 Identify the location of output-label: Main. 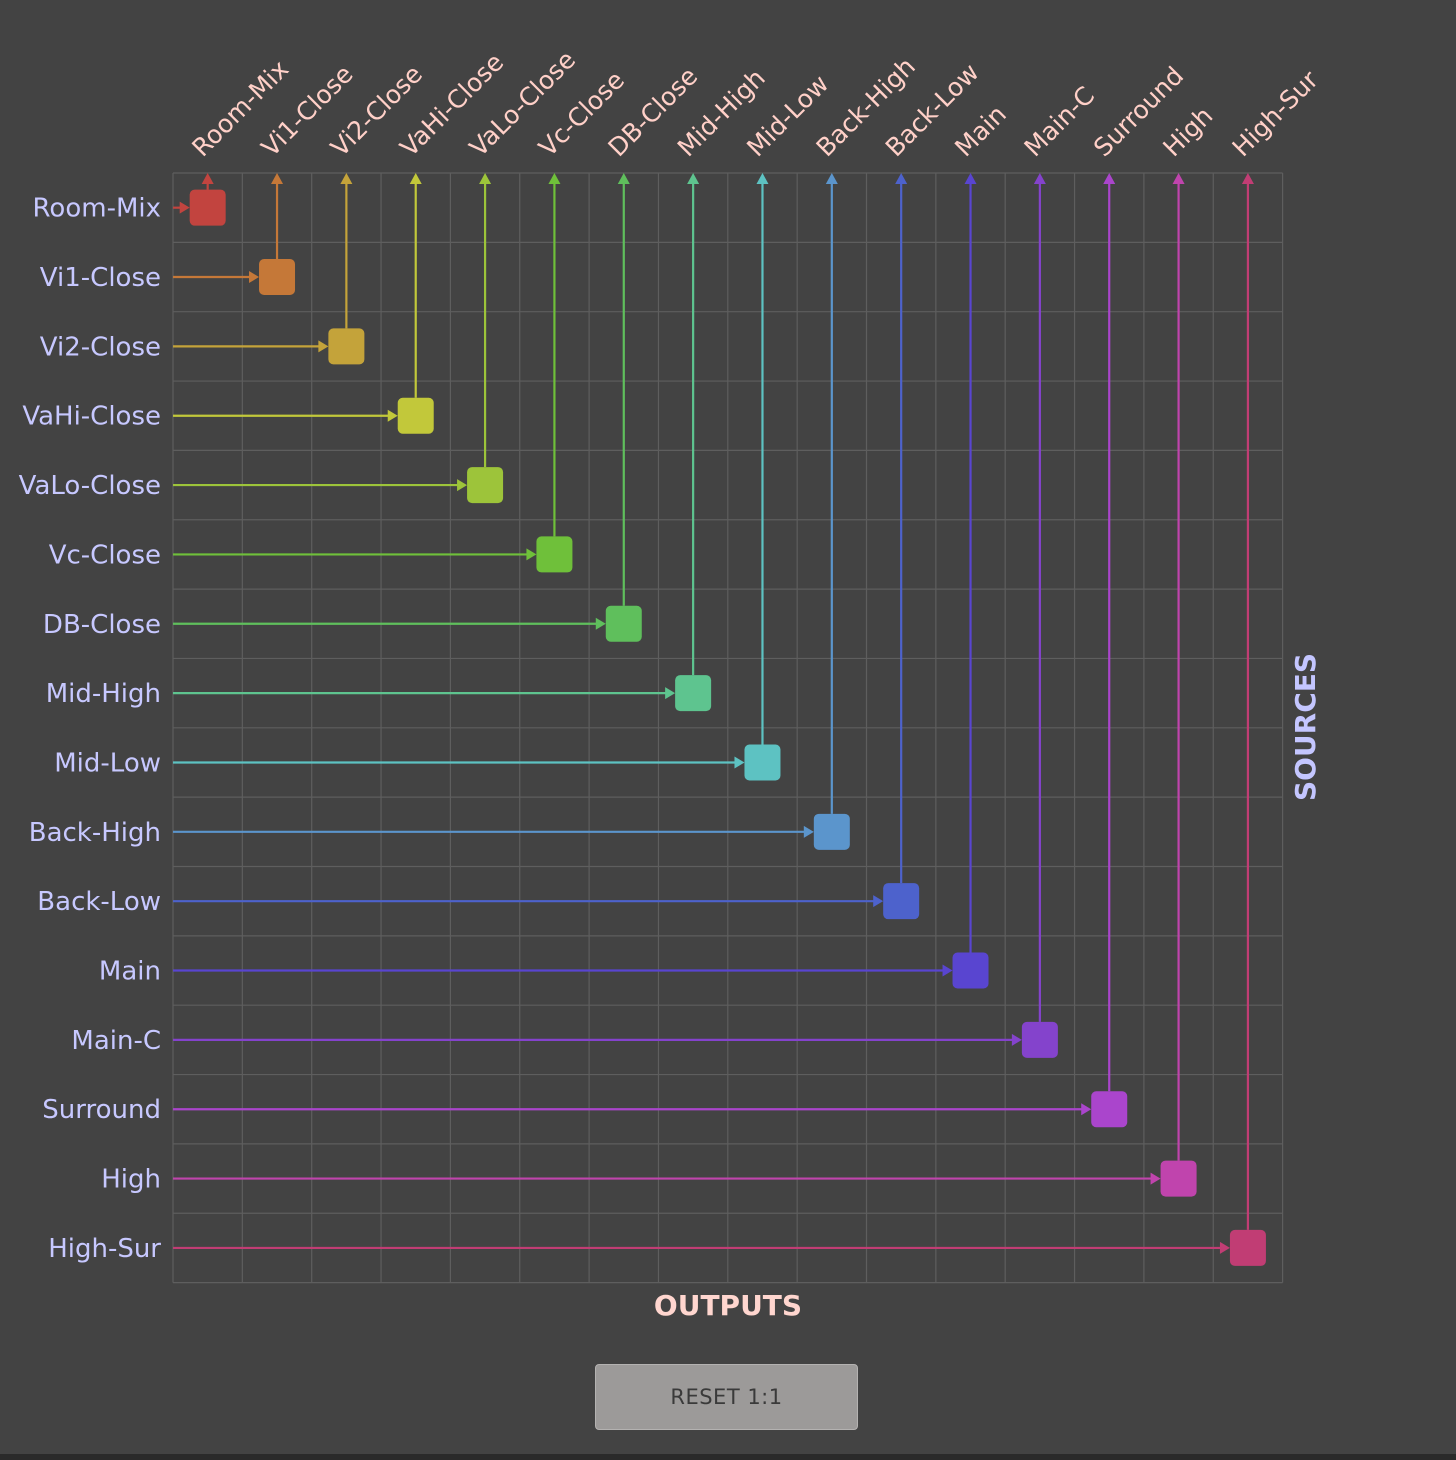
(980, 131).